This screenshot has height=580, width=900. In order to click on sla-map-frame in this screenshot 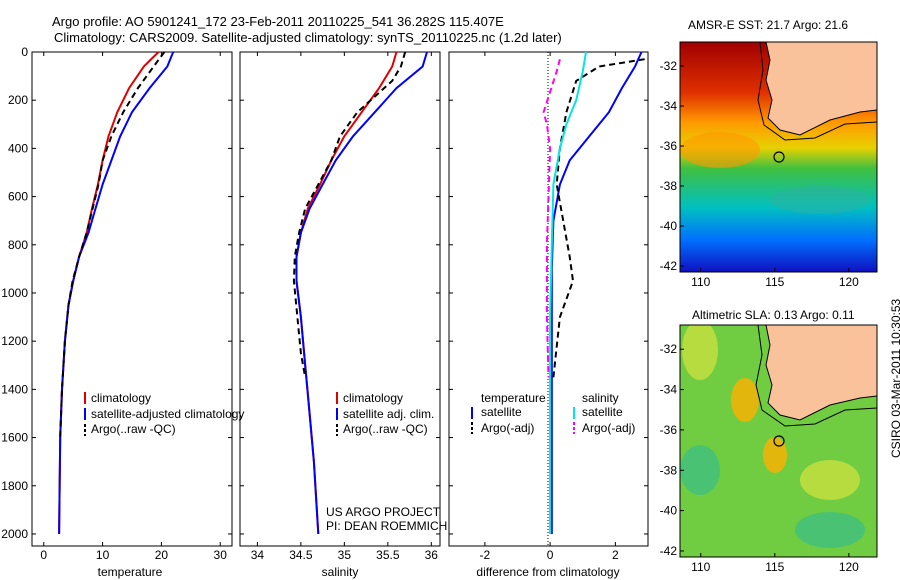, I will do `click(778, 441)`.